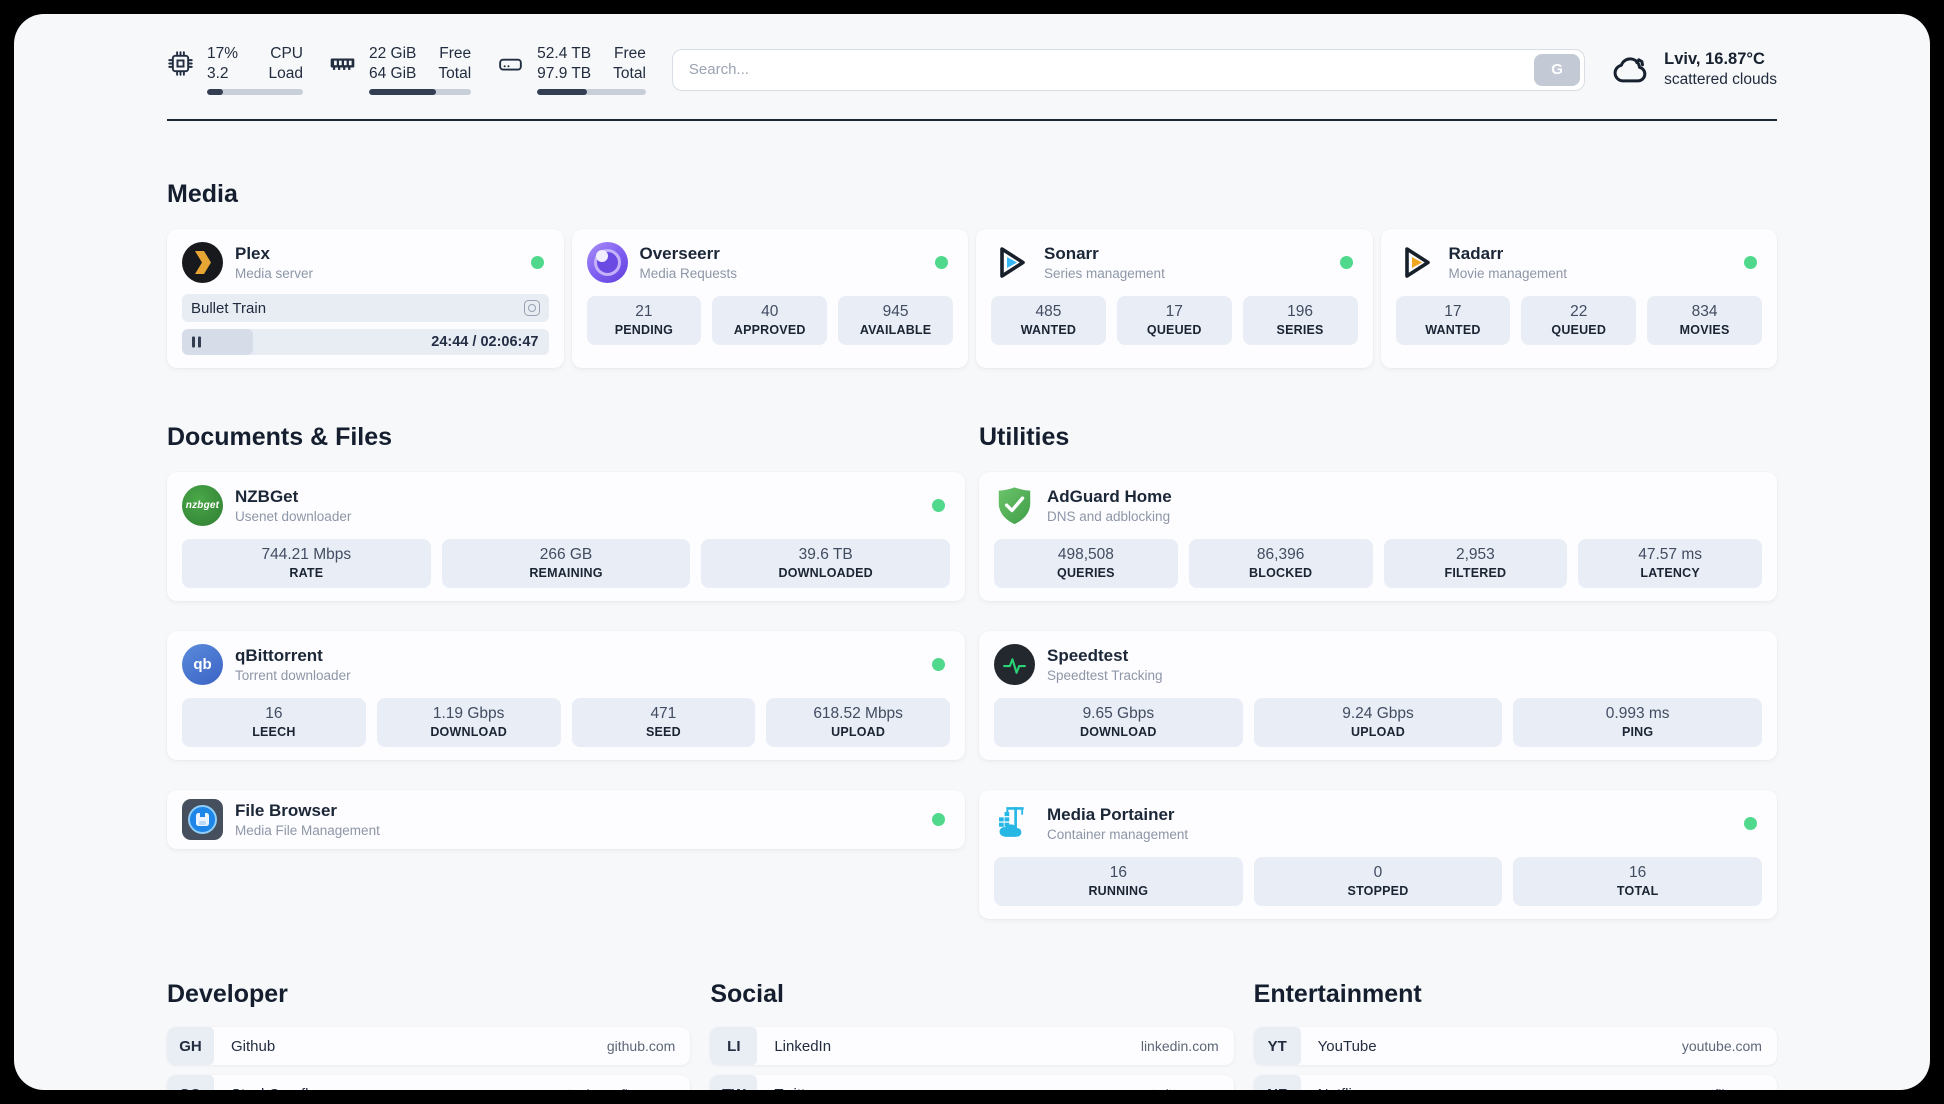 The width and height of the screenshot is (1944, 1104). What do you see at coordinates (365, 308) in the screenshot?
I see `now-playing-row: Bullet Train` at bounding box center [365, 308].